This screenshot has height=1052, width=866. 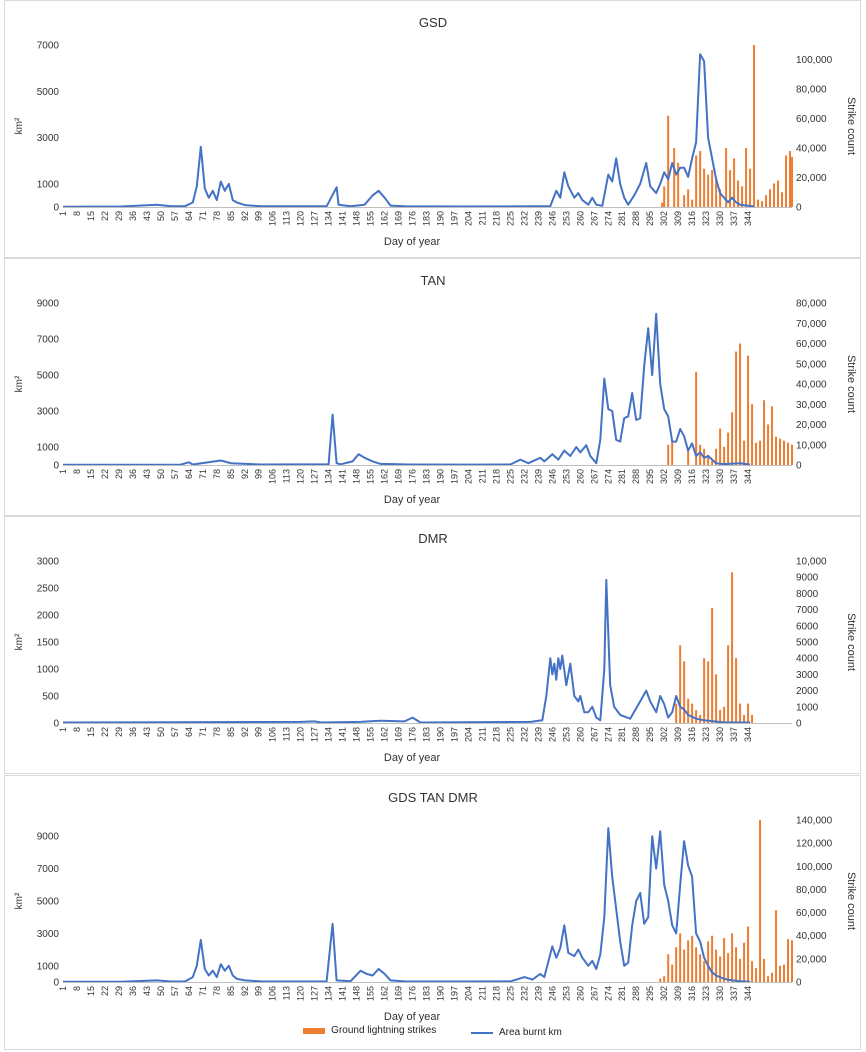 What do you see at coordinates (482, 993) in the screenshot?
I see `x-tick-label: 211` at bounding box center [482, 993].